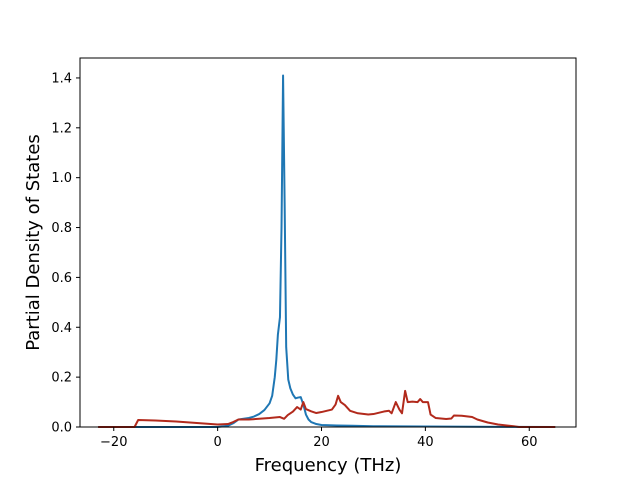 The height and width of the screenshot is (480, 640). I want to click on x-axis-label: Frequency (THz), so click(328, 465).